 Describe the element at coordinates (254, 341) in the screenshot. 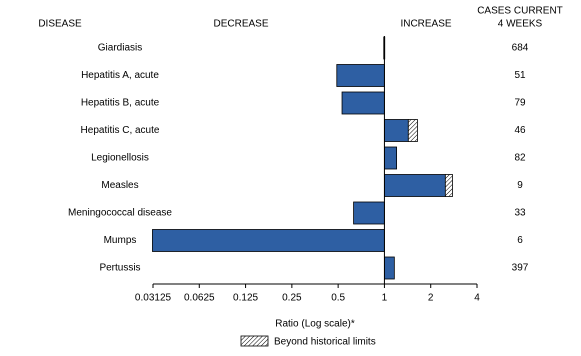

I see `legend-swatch` at that location.